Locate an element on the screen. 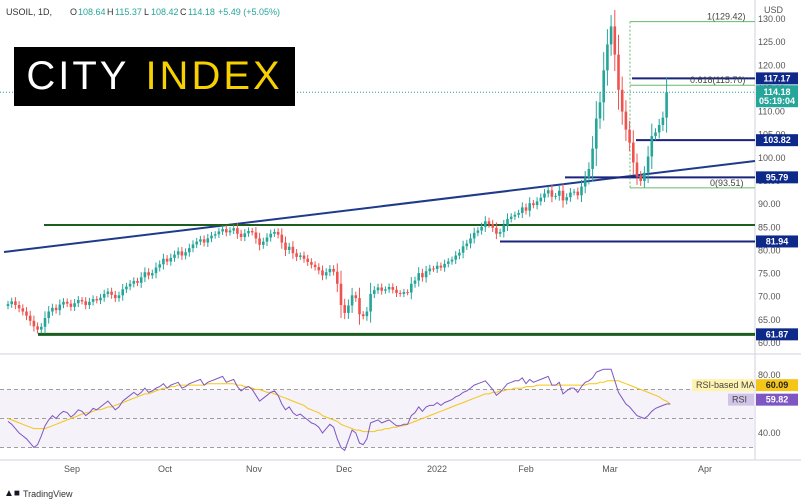 Image resolution: width=801 pixels, height=504 pixels. tradingview-attribution: ▲■ TradingView is located at coordinates (38, 493).